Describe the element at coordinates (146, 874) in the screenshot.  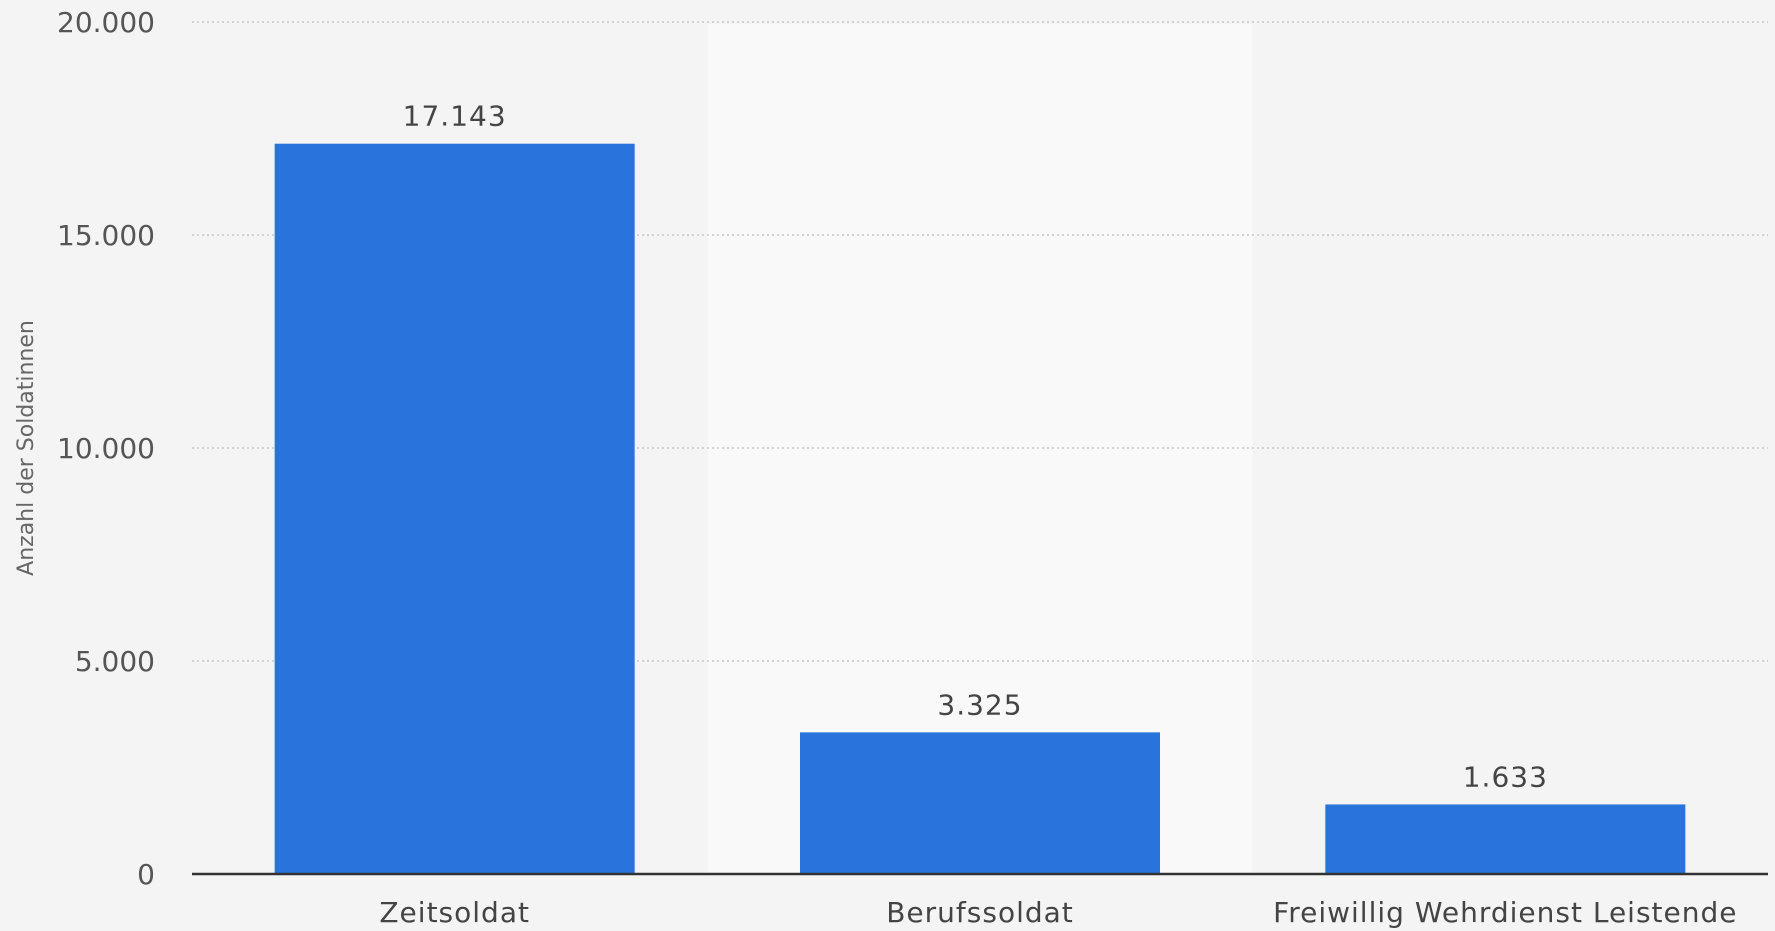
I see `y-tick-label: 0` at that location.